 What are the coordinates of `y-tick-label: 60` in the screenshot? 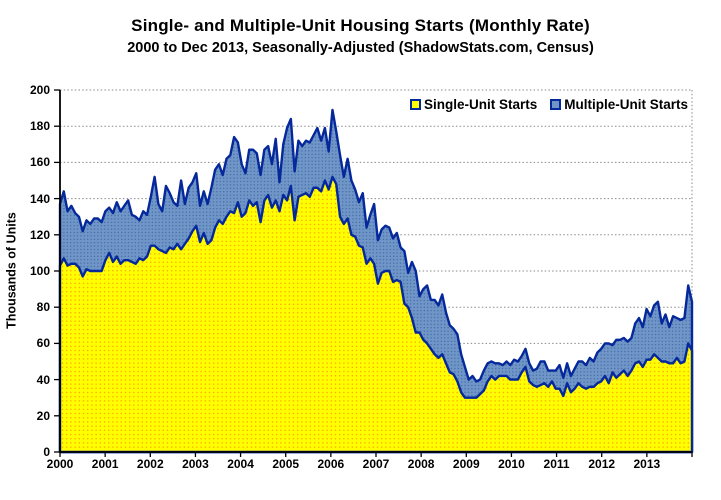 It's located at (43, 343).